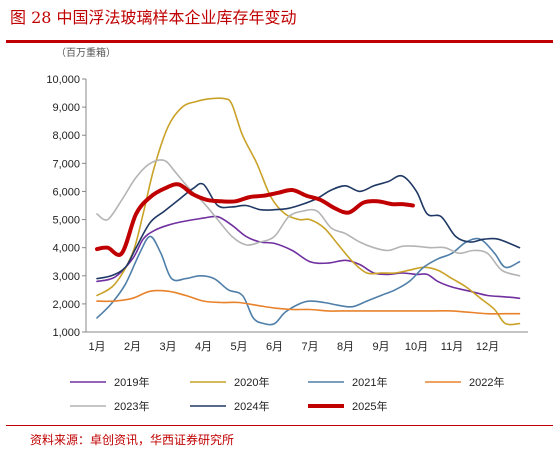  Describe the element at coordinates (96, 347) in the screenshot. I see `x-tick-label: 1月` at that location.